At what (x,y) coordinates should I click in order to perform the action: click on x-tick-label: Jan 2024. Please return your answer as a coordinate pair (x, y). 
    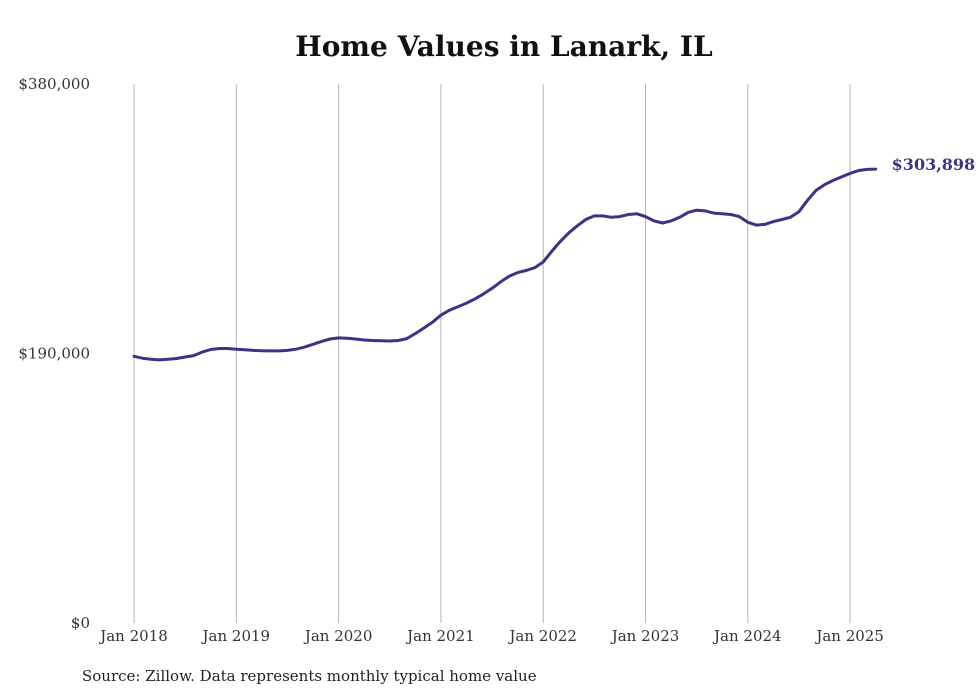
    Looking at the image, I should click on (747, 636).